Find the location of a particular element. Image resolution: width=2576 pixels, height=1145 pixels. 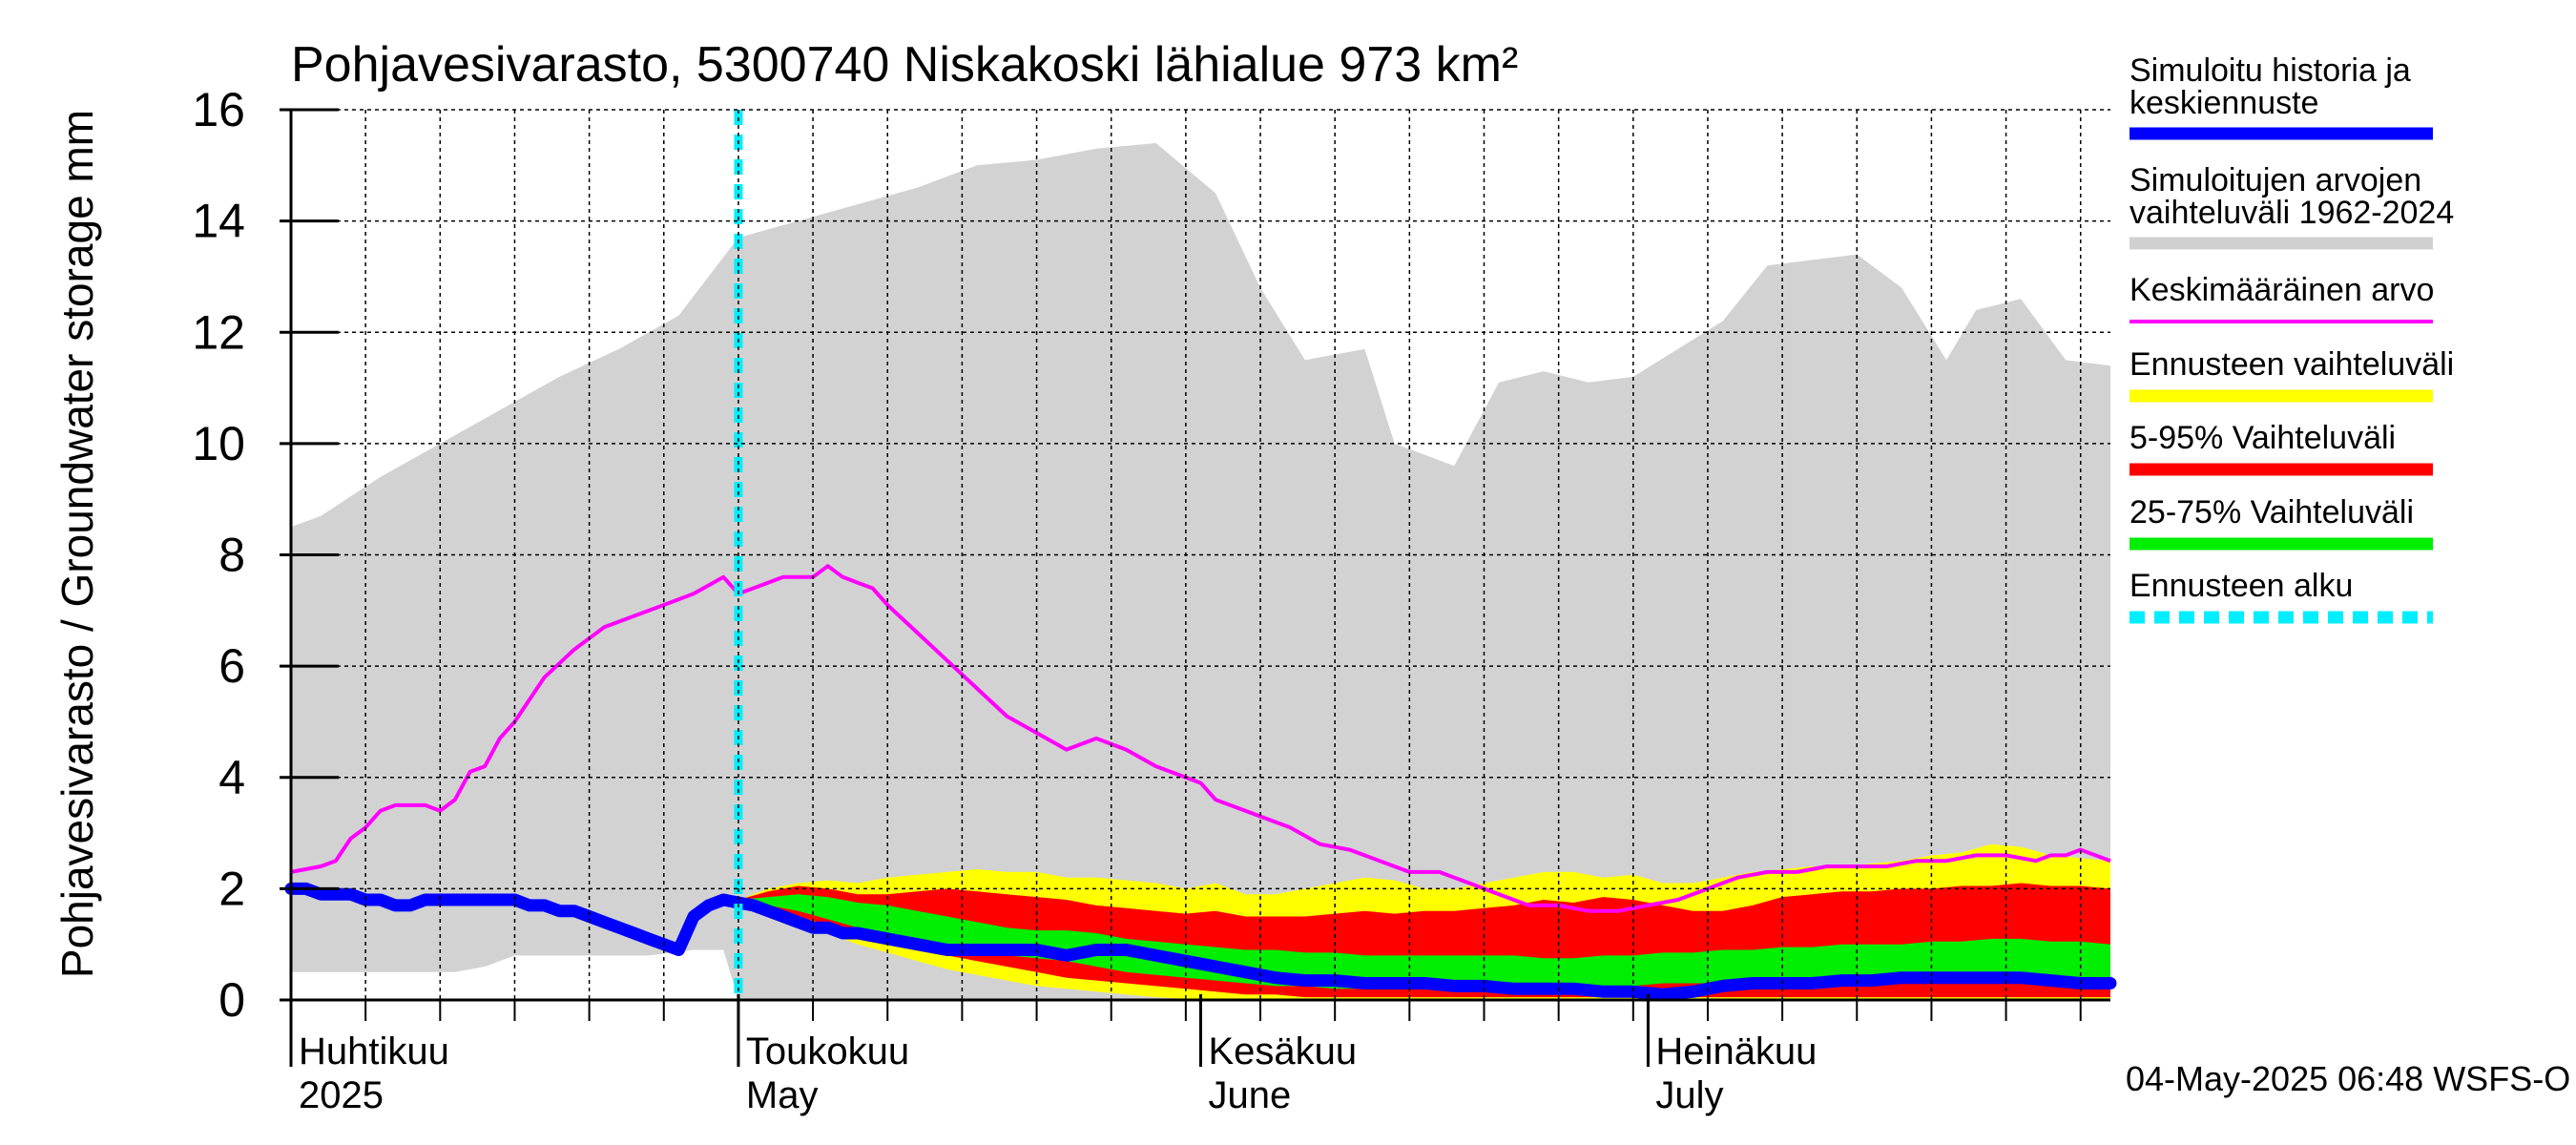

month-label-en: 2025 is located at coordinates (341, 1095).